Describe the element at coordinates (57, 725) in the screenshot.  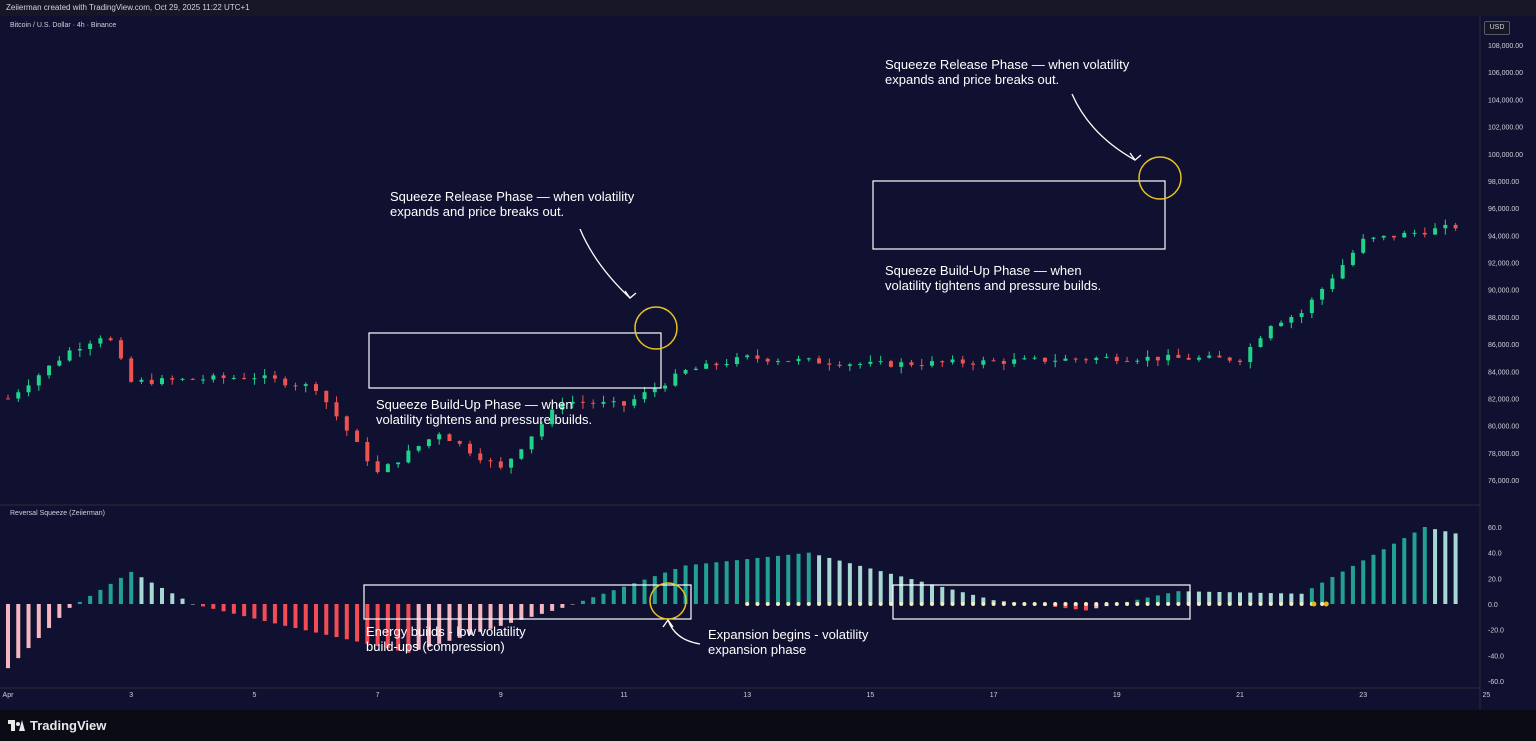
I see `tradingview-logo: TradingView` at that location.